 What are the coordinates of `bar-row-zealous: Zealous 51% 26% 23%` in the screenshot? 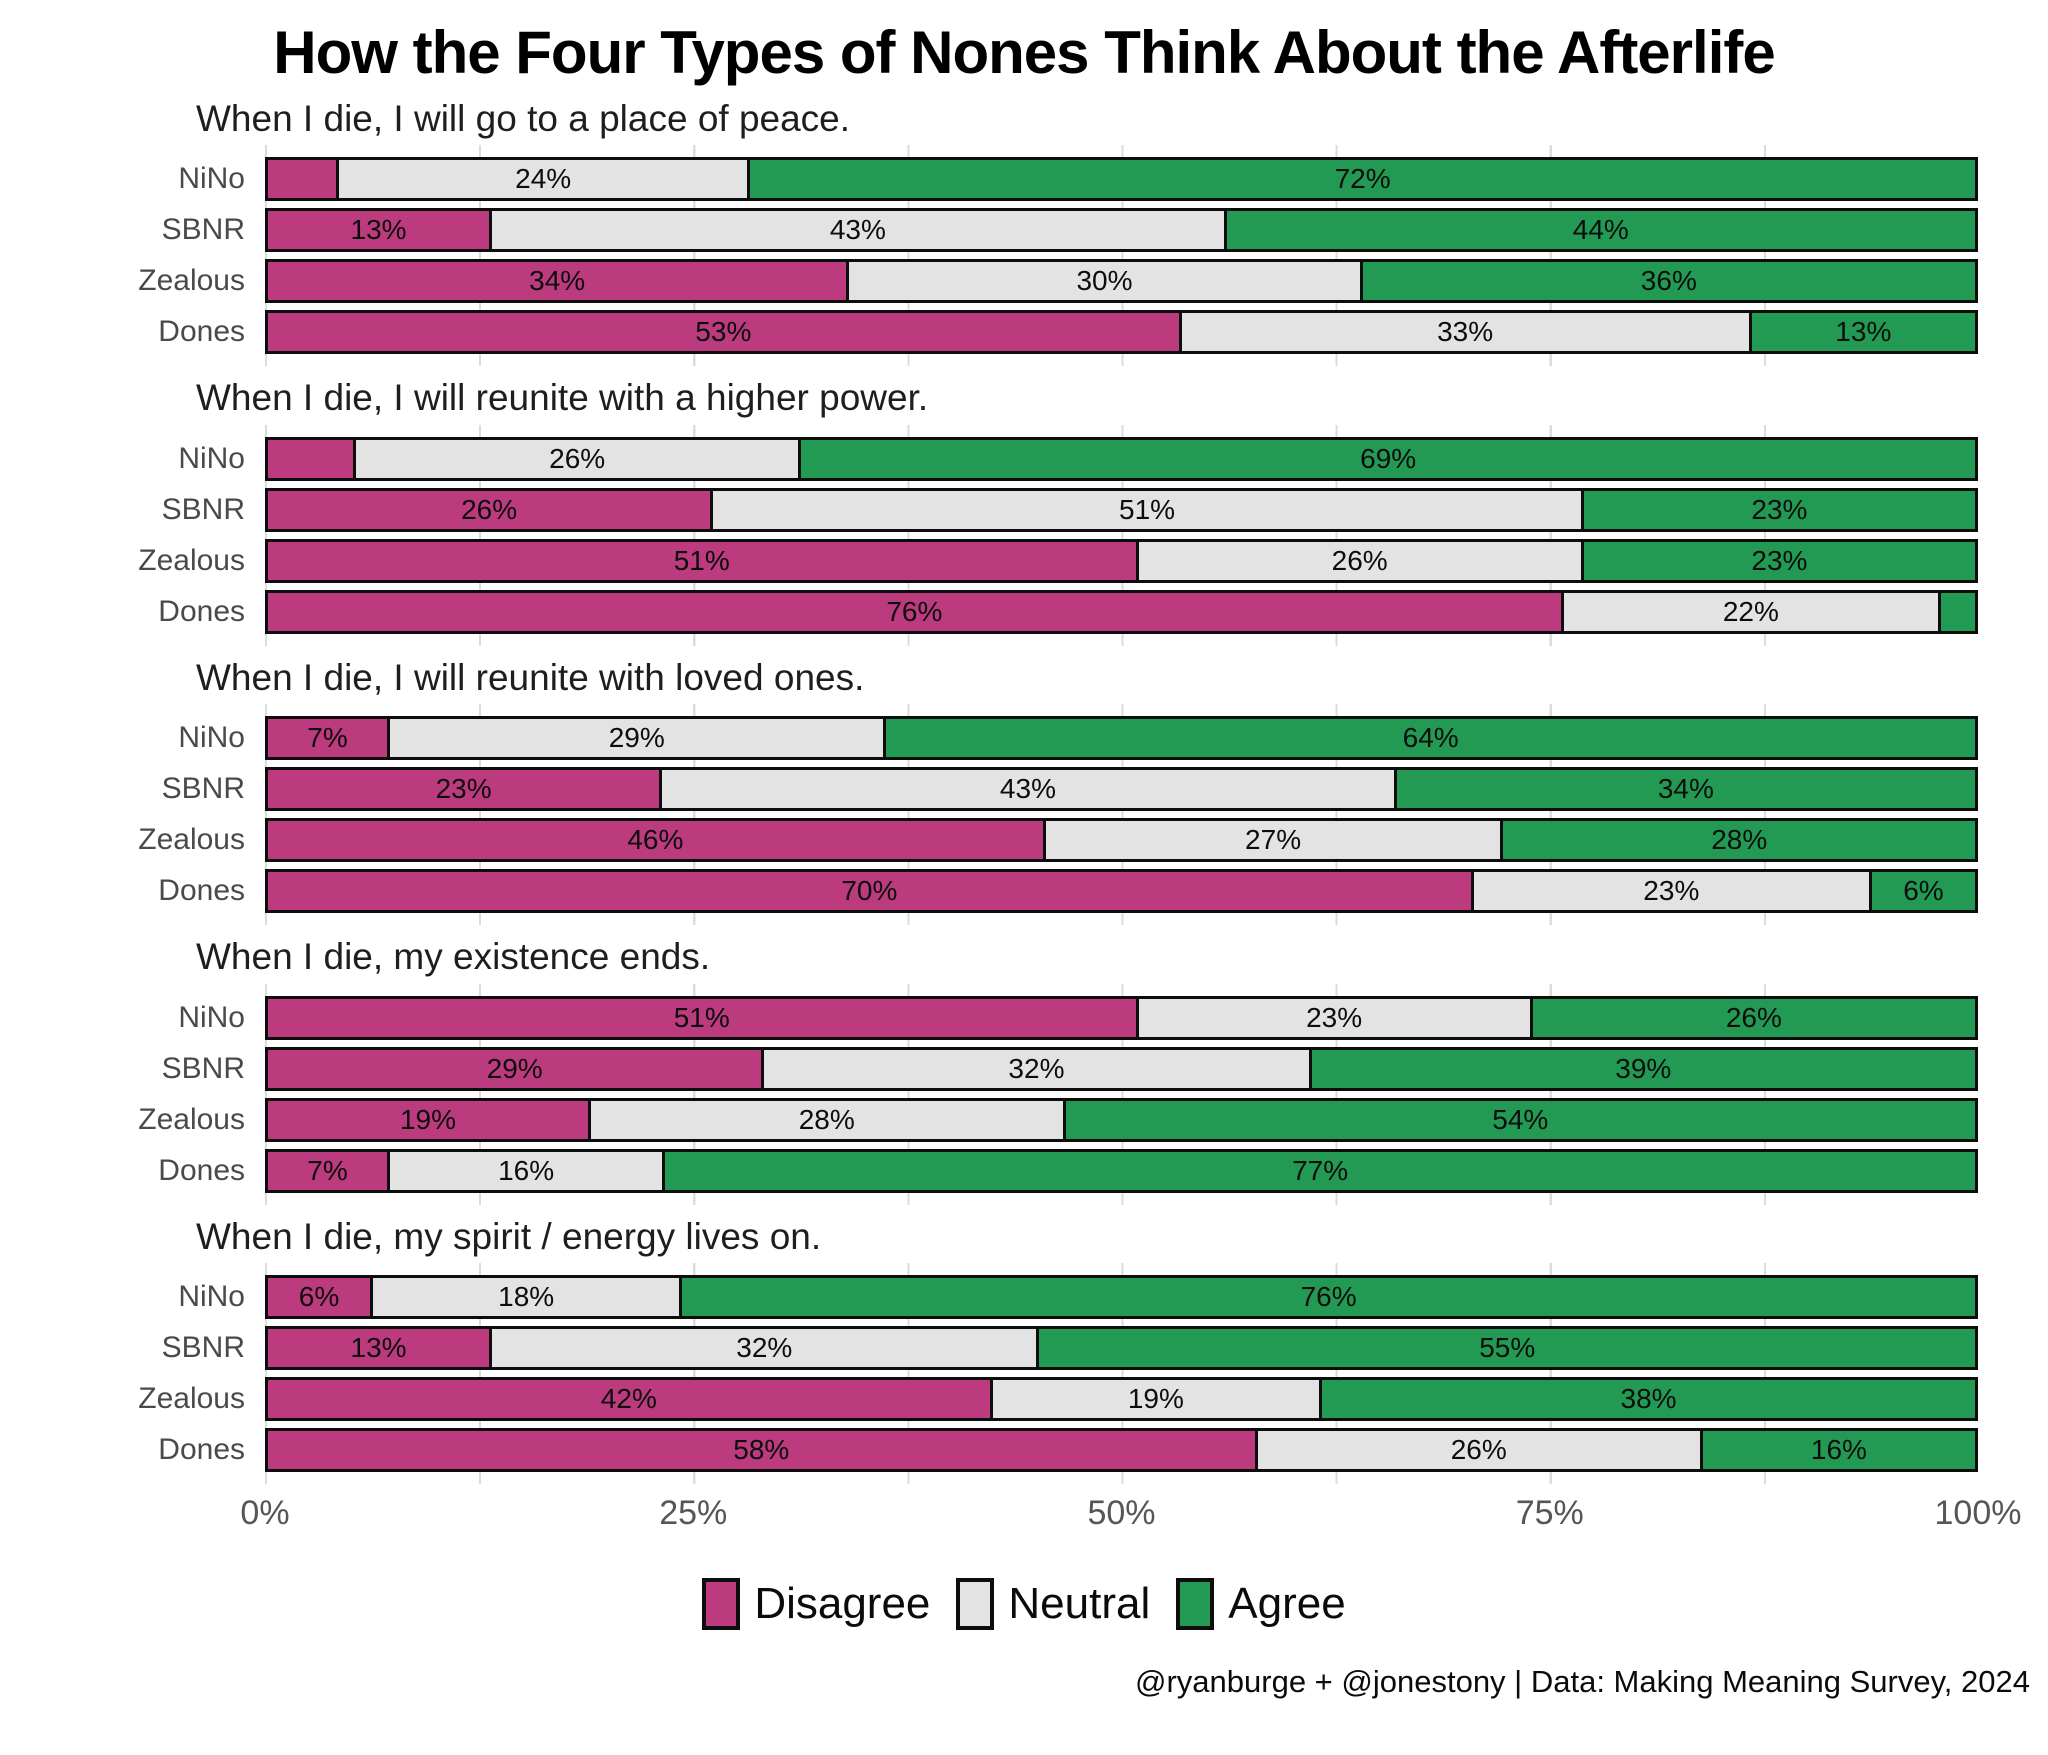 It's located at (1024, 560).